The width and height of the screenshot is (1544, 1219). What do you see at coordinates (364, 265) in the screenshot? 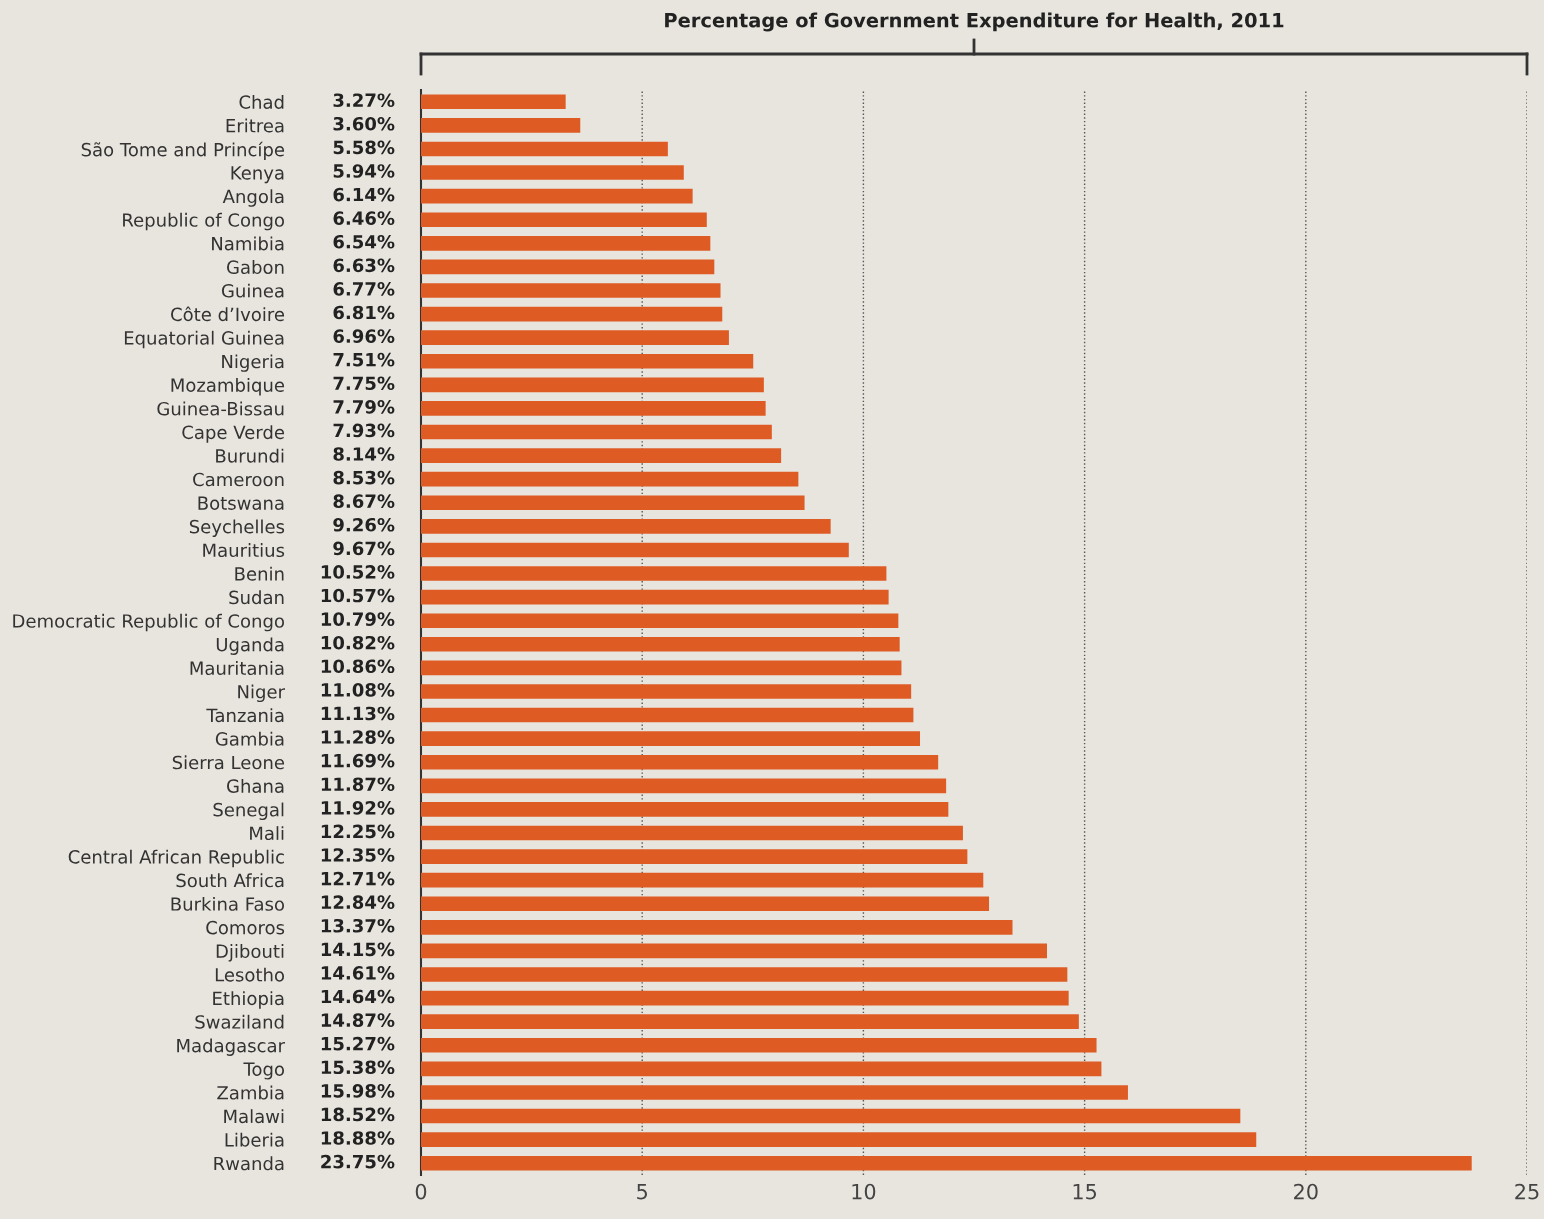
I see `data-label: 6.63%` at bounding box center [364, 265].